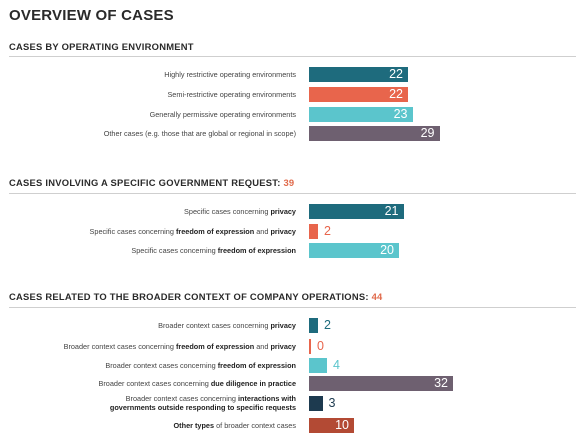  I want to click on bar-value-label: 21, so click(391, 211).